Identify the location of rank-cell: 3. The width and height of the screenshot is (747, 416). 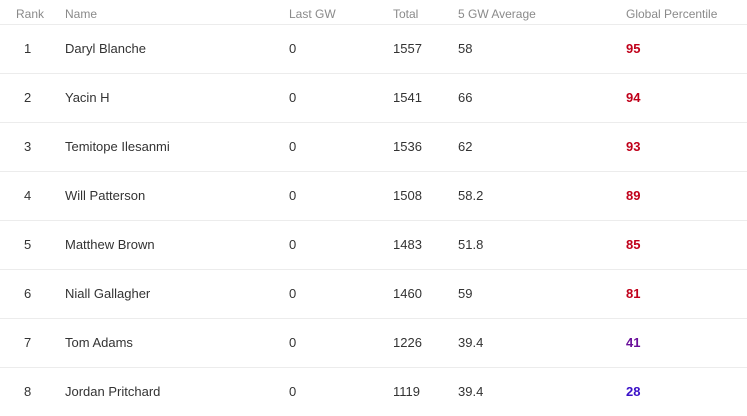
(28, 146).